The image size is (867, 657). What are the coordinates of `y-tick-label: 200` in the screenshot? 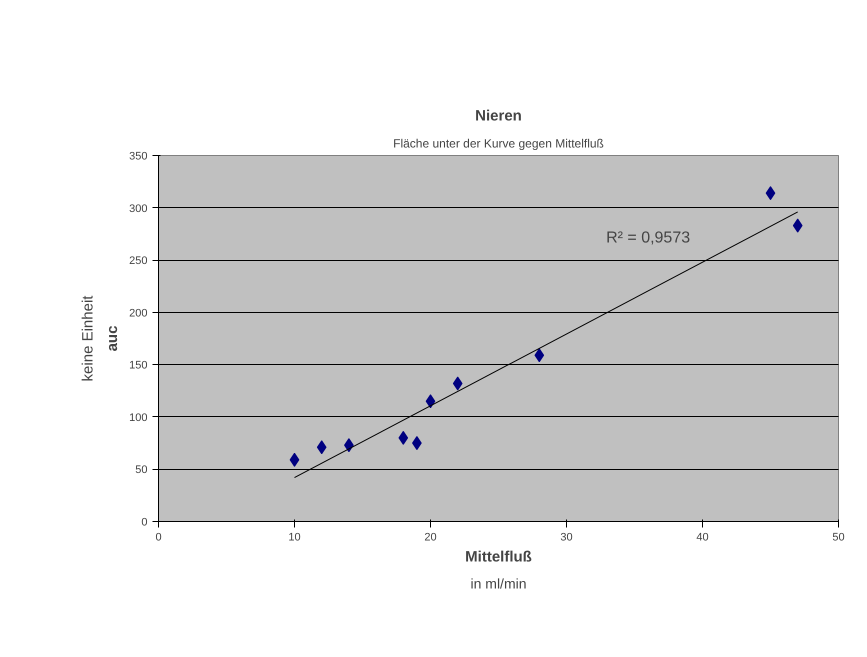 It's located at (138, 313).